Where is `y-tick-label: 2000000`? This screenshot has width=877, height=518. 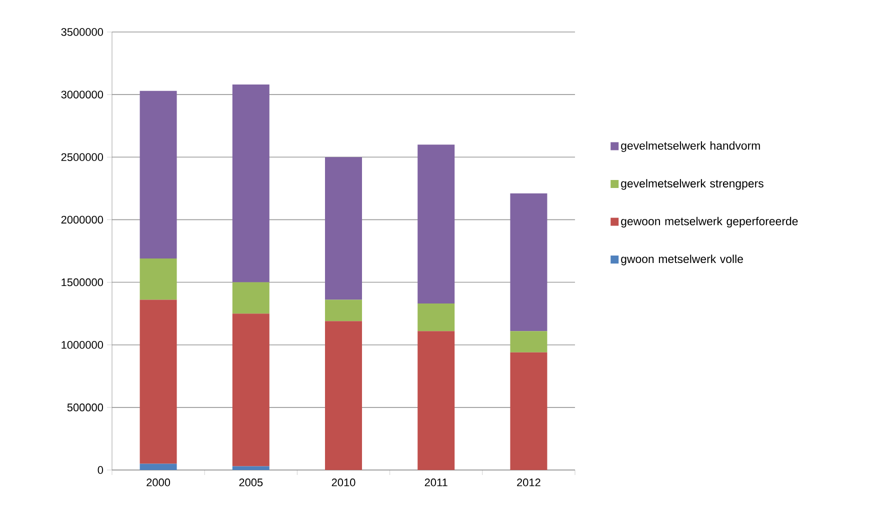 y-tick-label: 2000000 is located at coordinates (82, 220).